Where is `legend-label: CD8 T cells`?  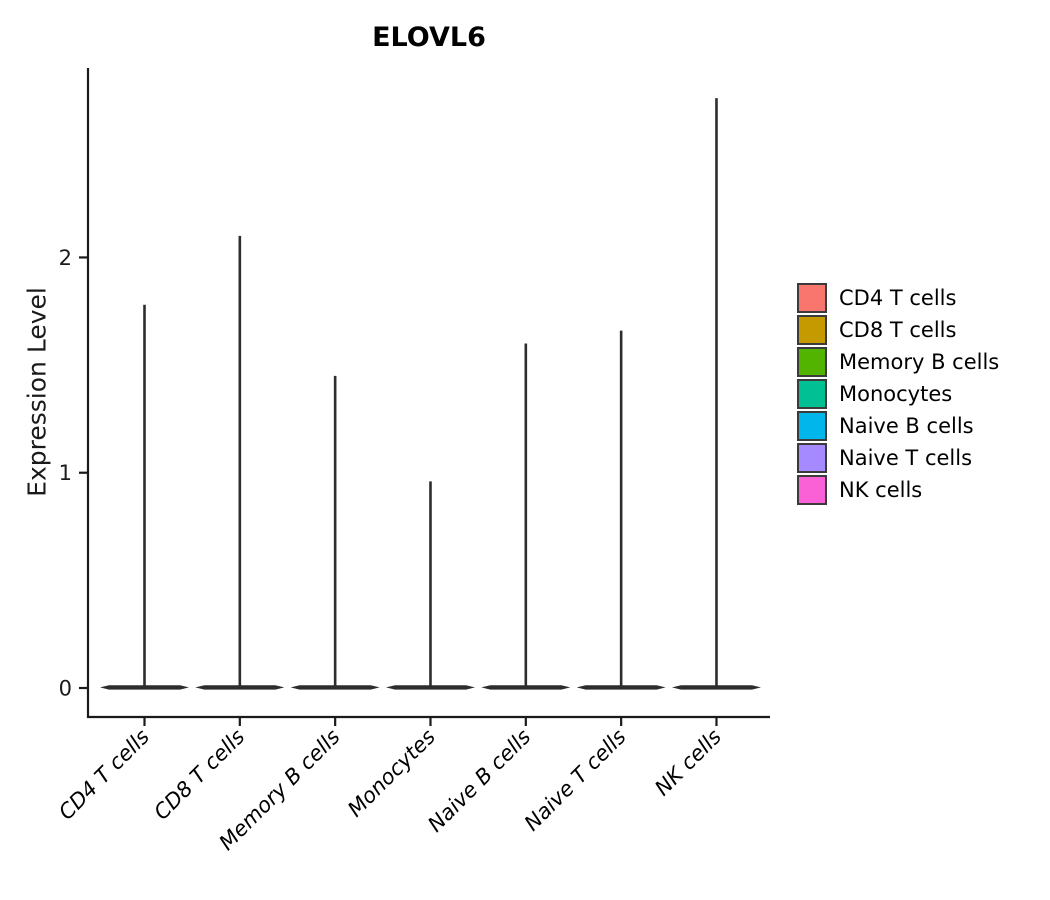
legend-label: CD8 T cells is located at coordinates (898, 330).